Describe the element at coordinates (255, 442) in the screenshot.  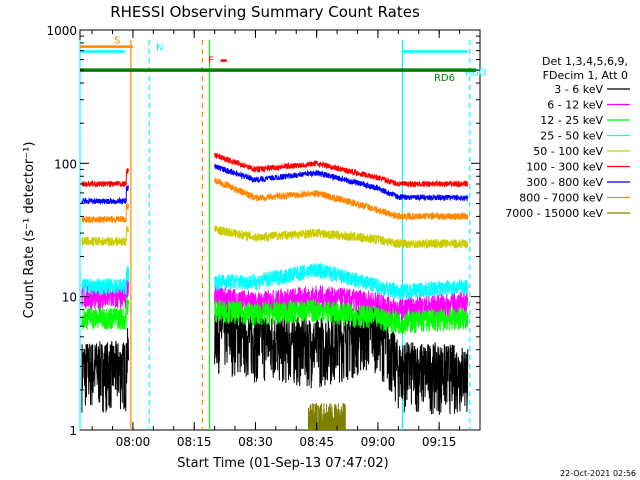
I see `x-tick-label-2: 08:30` at that location.